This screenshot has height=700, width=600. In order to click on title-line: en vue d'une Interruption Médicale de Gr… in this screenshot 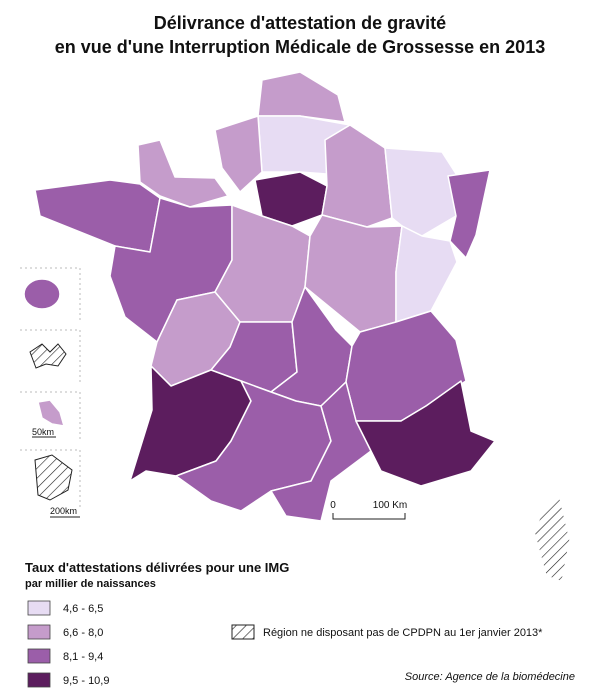, I will do `click(300, 47)`.